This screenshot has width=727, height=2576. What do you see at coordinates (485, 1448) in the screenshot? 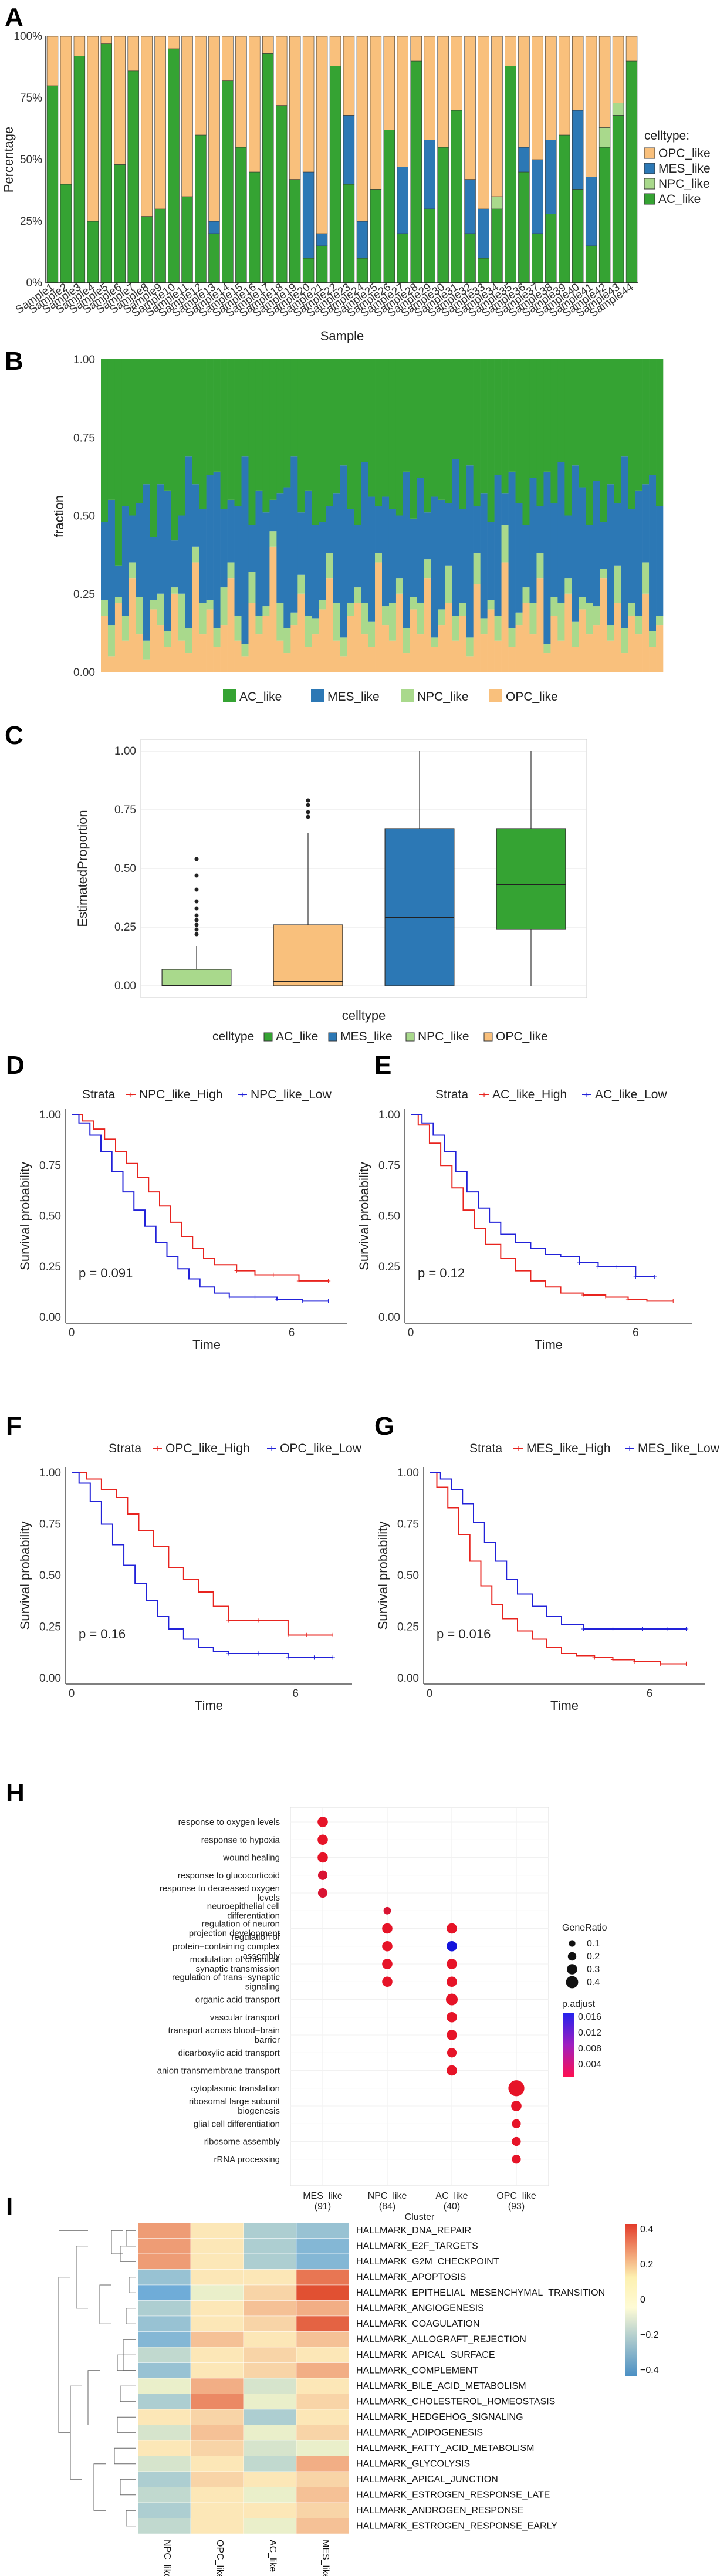
I see `strata-title: Strata` at bounding box center [485, 1448].